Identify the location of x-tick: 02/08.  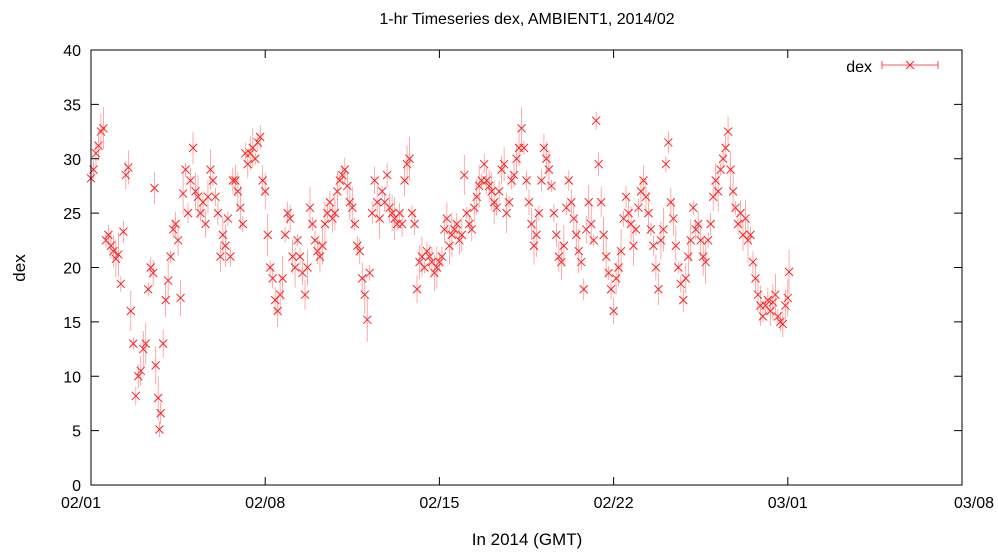
(265, 281).